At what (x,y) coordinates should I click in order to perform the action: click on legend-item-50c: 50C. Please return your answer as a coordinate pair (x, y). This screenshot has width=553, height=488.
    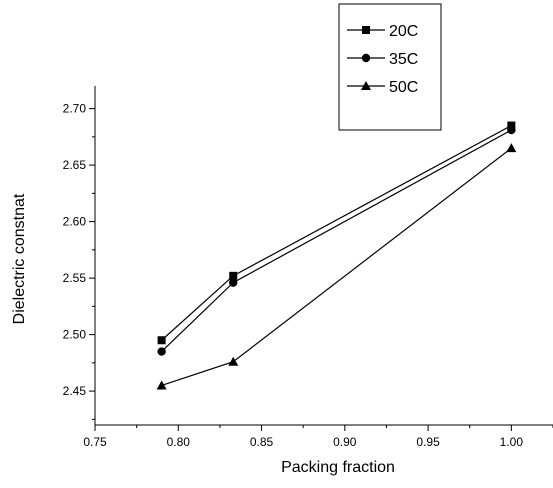
    Looking at the image, I should click on (382, 87).